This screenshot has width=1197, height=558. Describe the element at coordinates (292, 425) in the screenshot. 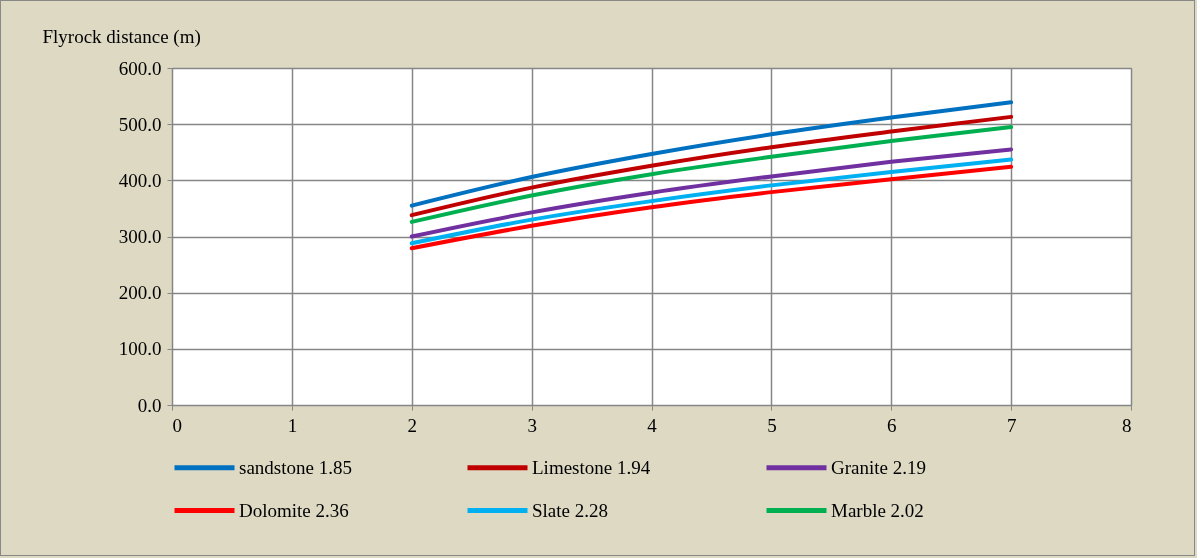

I see `x-tick-label: 1` at that location.